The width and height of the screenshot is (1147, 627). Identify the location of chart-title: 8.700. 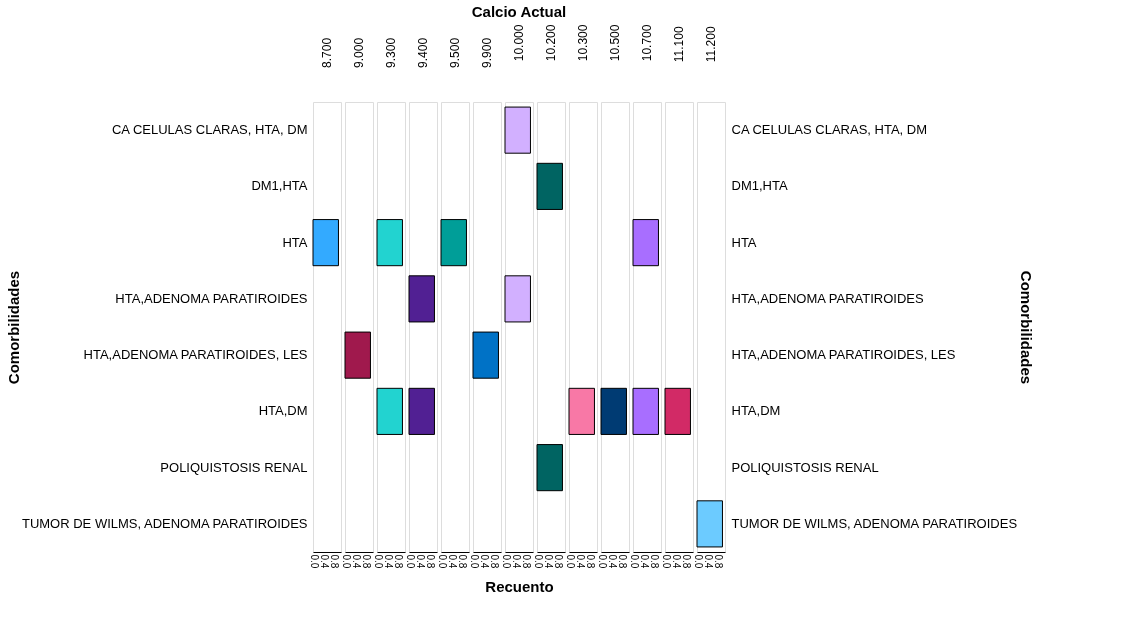
(327, 52).